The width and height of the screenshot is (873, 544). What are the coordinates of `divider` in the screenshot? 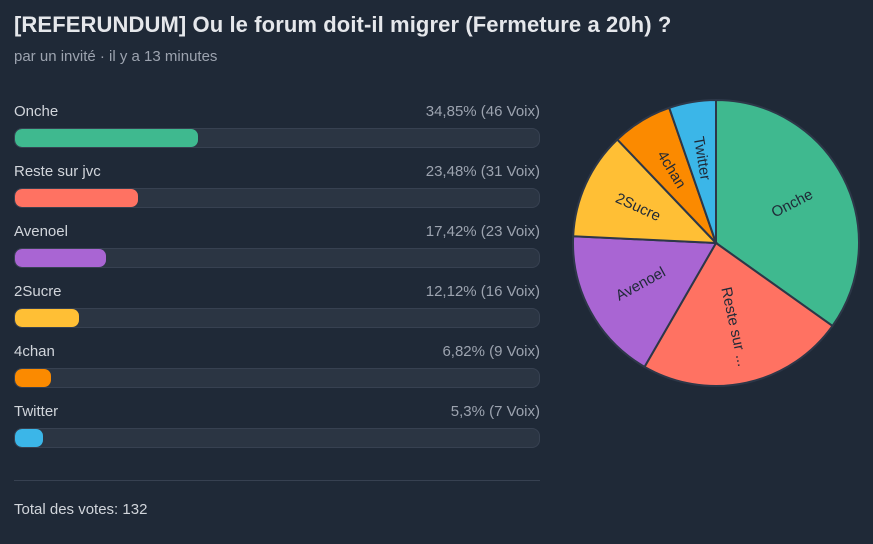 It's located at (277, 480).